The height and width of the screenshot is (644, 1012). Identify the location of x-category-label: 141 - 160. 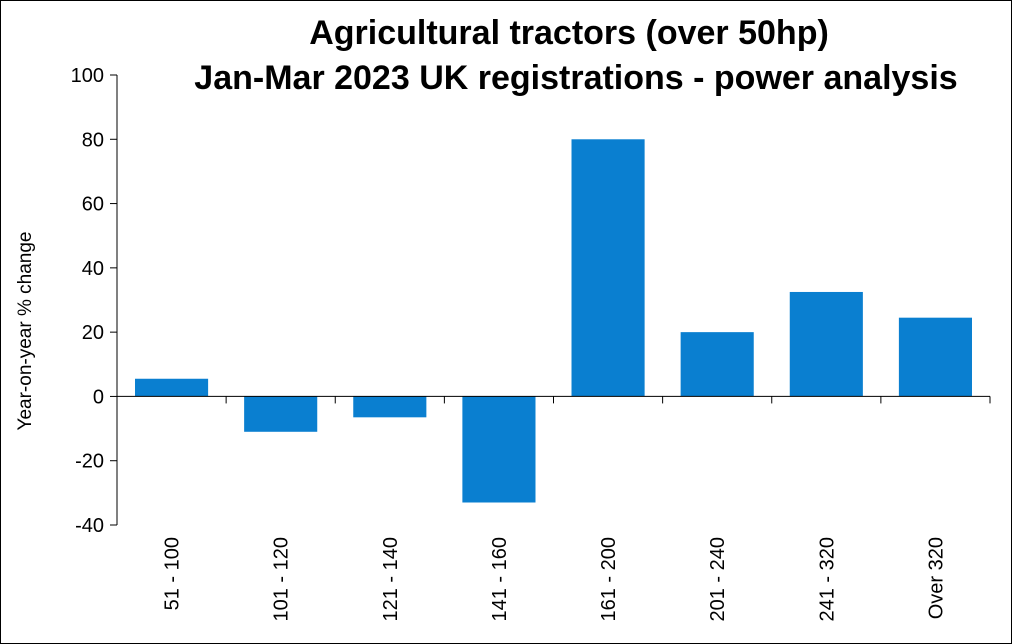
(500, 579).